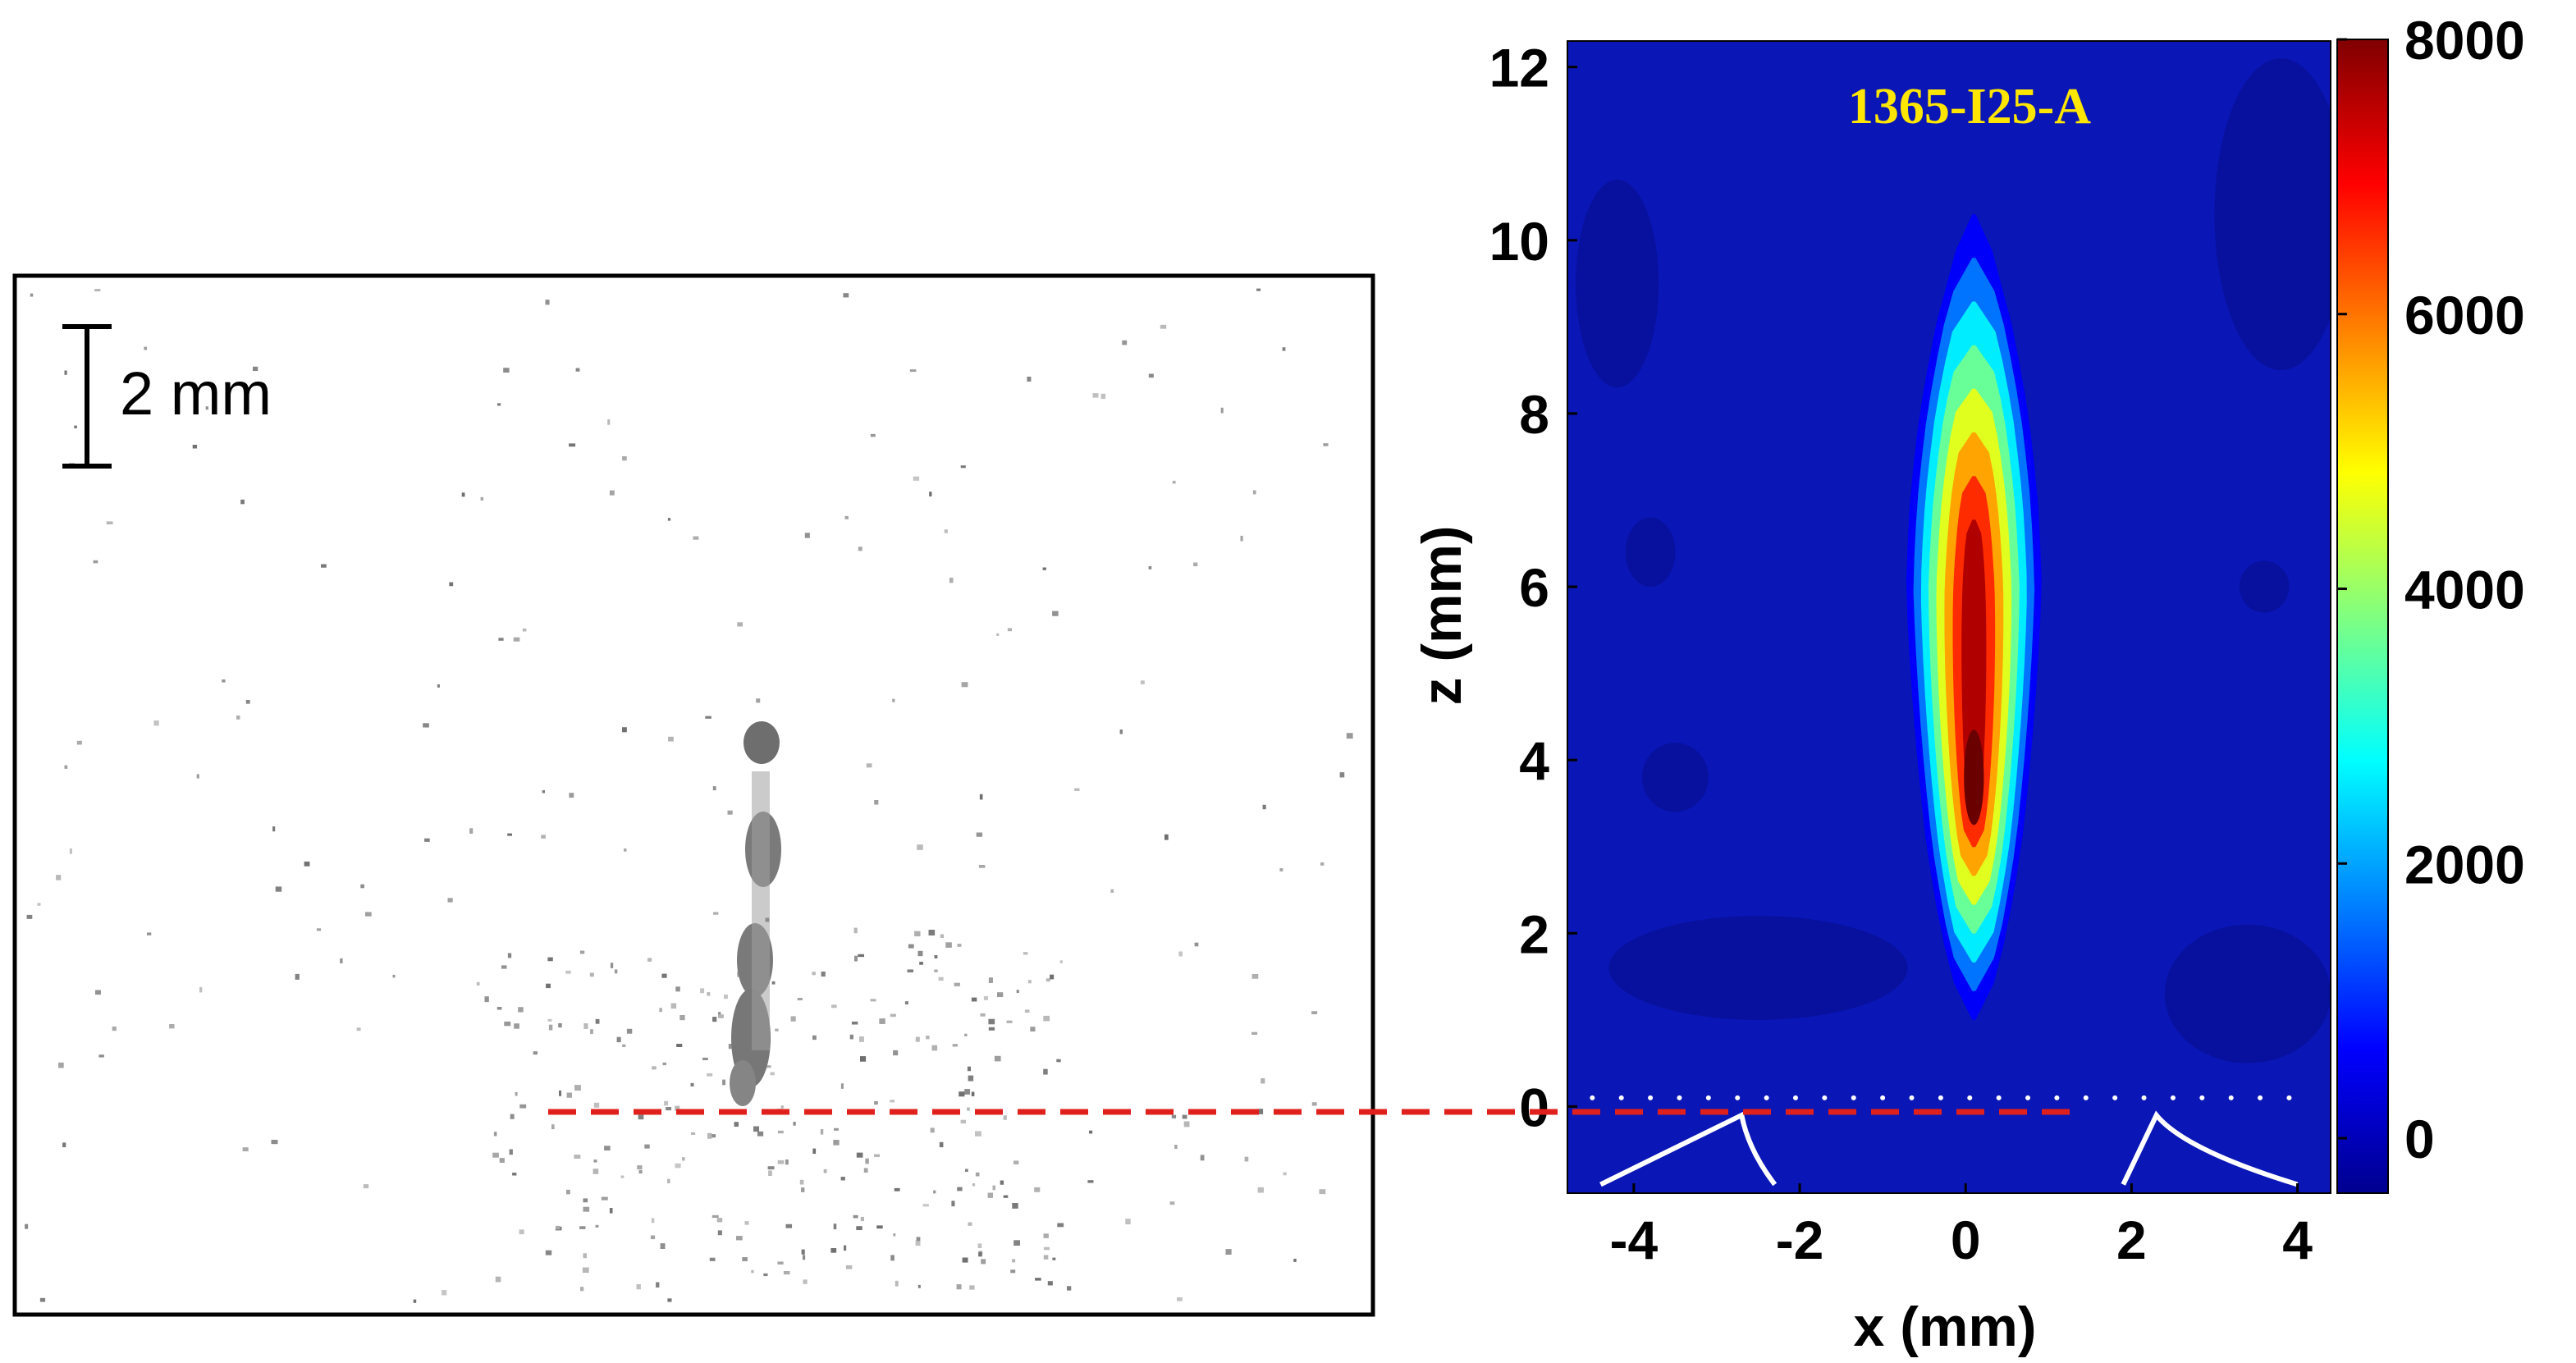 This screenshot has width=2576, height=1363. I want to click on y-tick-label: 2, so click(1534, 933).